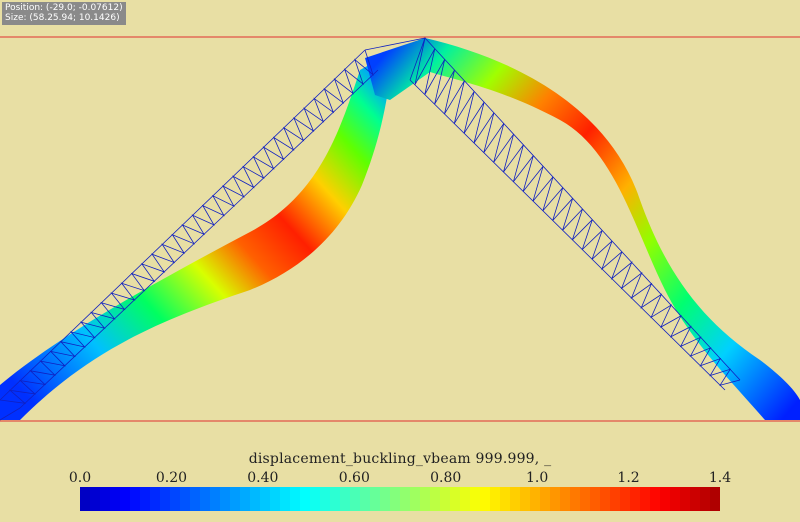 This screenshot has width=800, height=522. I want to click on legend-title: displacement_buckling_vbeam 999.999, _, so click(400, 459).